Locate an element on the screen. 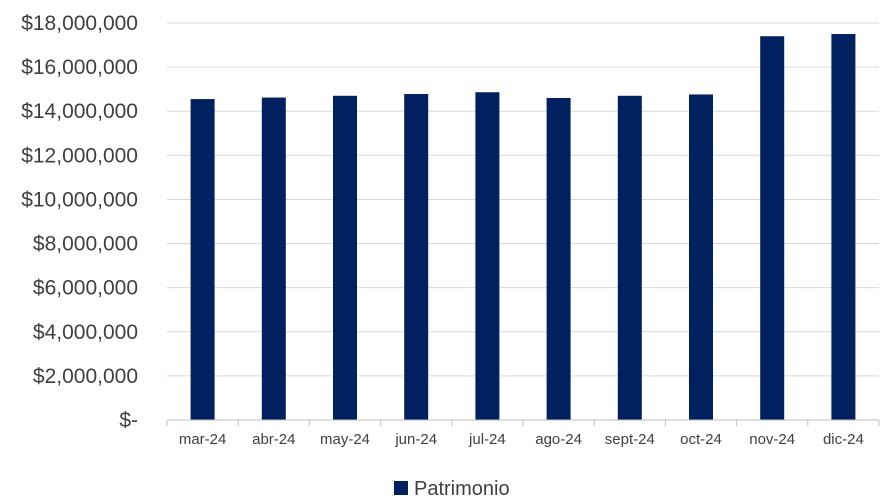 This screenshot has width=882, height=500. legend-label-patrimonio: Patrimonio is located at coordinates (462, 489).